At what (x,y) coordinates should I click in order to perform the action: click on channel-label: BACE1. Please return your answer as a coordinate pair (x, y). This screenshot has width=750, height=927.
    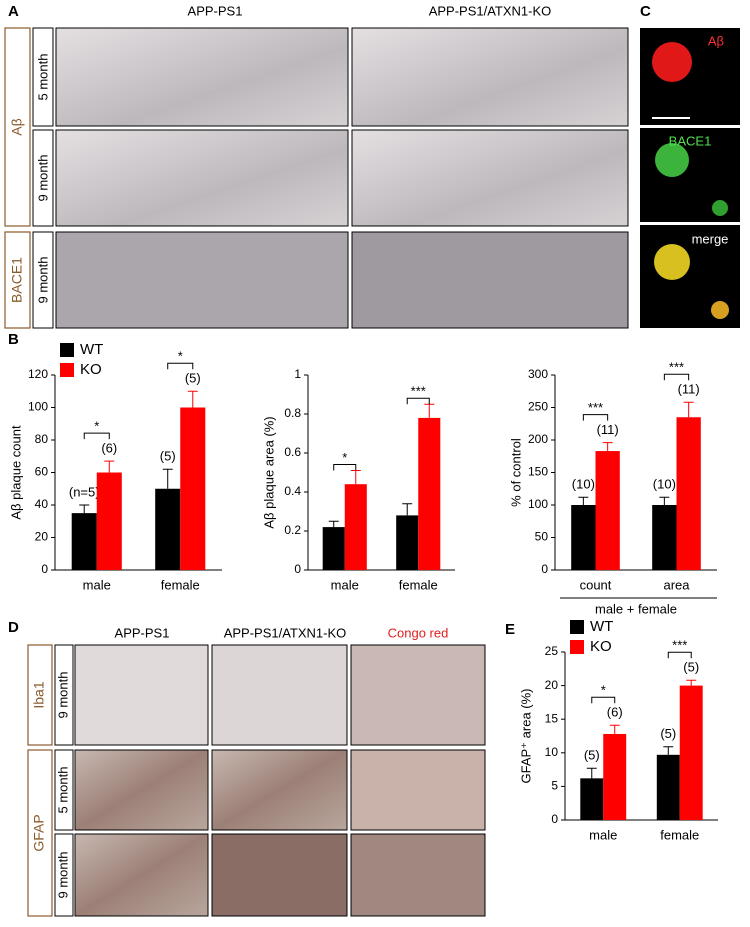
    Looking at the image, I should click on (690, 140).